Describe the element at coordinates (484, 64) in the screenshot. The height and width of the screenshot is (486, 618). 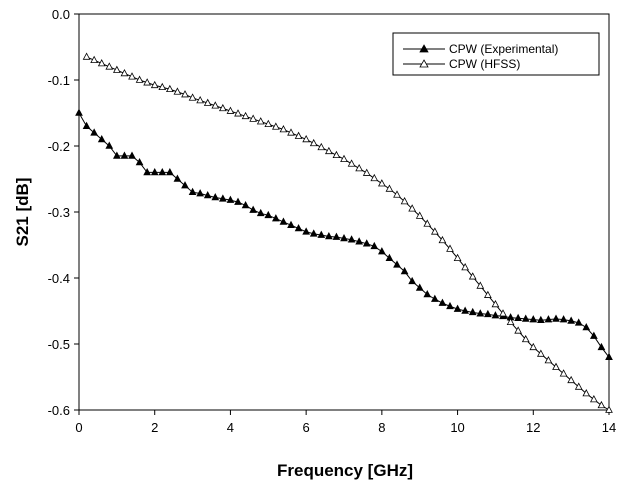
I see `legend-label-hfss: CPW (HFSS)` at that location.